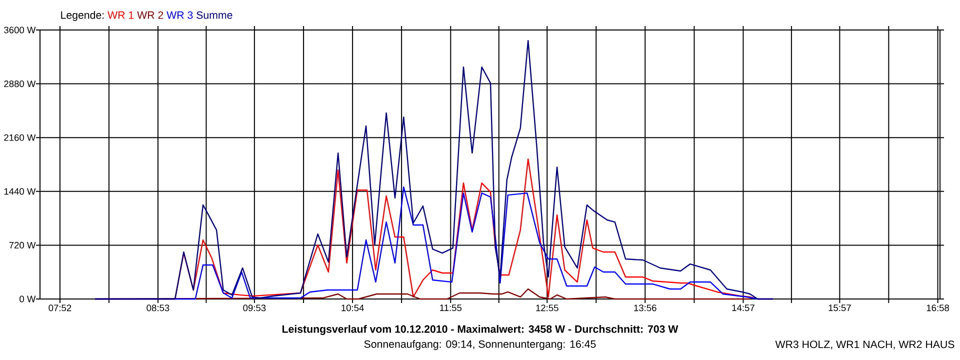 Image resolution: width=960 pixels, height=360 pixels. Describe the element at coordinates (121, 15) in the screenshot. I see `text: WR 1` at that location.